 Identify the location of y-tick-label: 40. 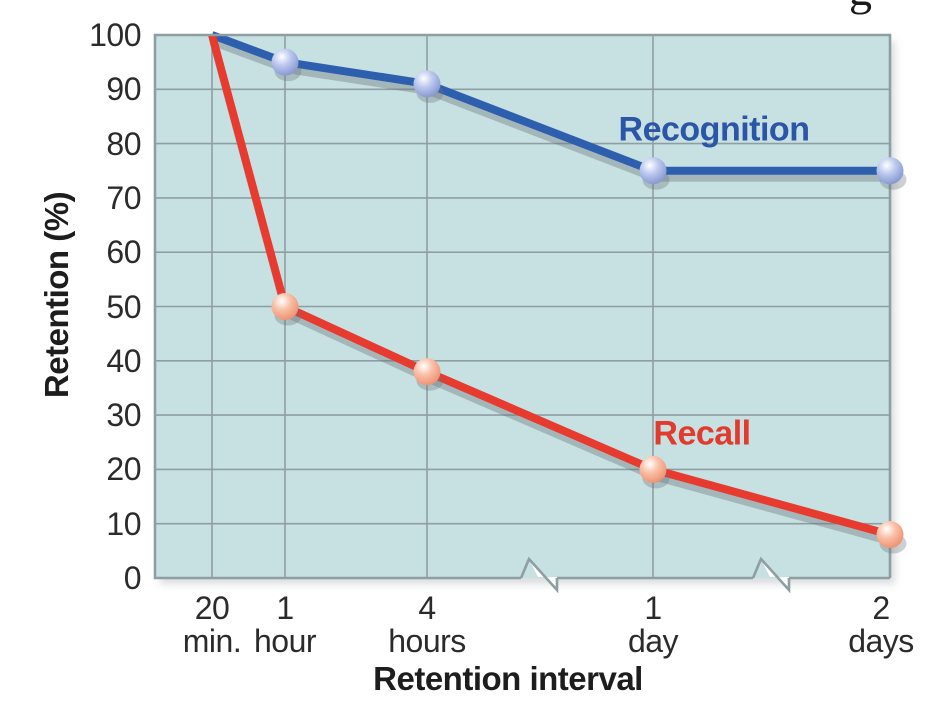
(123, 360).